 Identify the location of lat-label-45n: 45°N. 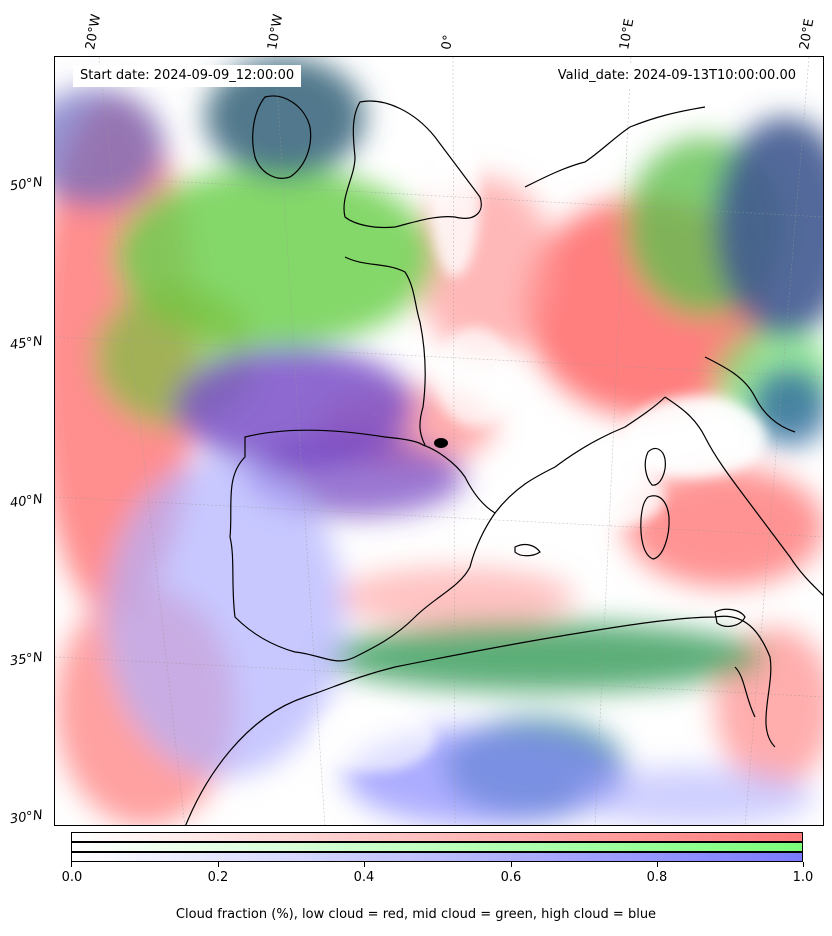
(26, 343).